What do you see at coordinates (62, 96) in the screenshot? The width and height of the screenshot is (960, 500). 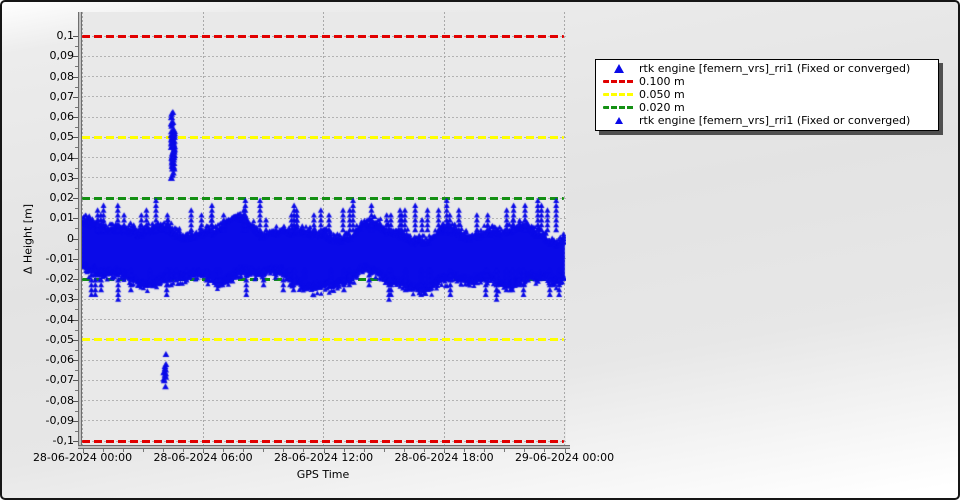 I see `y-tick-label: 0,07` at bounding box center [62, 96].